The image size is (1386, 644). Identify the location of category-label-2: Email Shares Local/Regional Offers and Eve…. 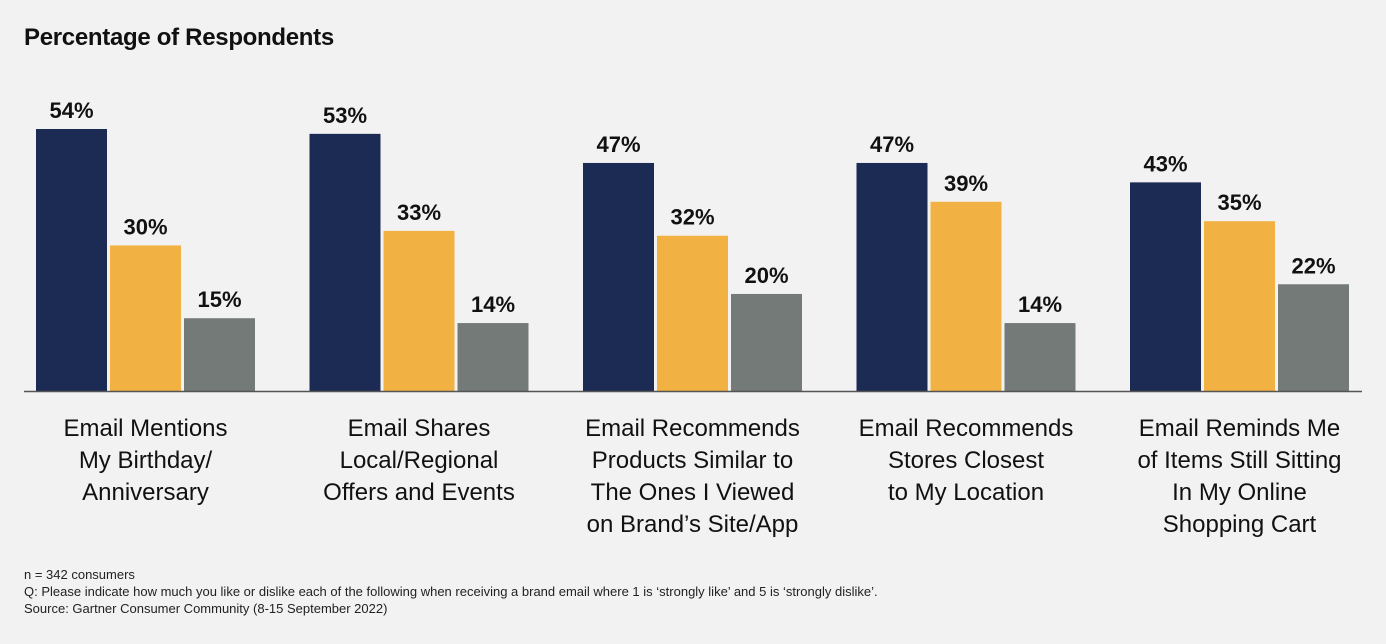
(419, 460).